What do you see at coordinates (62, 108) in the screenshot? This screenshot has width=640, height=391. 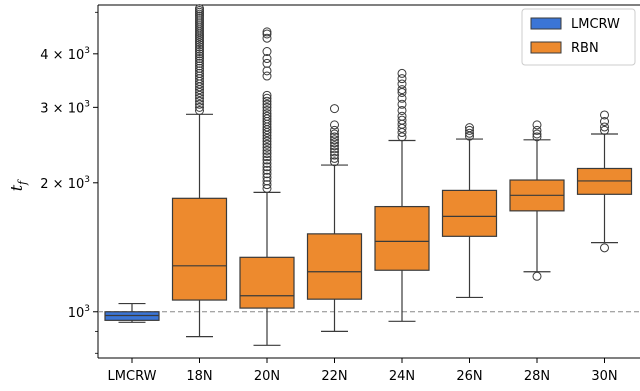 I see `y-tick-label-base: 3 × 10` at bounding box center [62, 108].